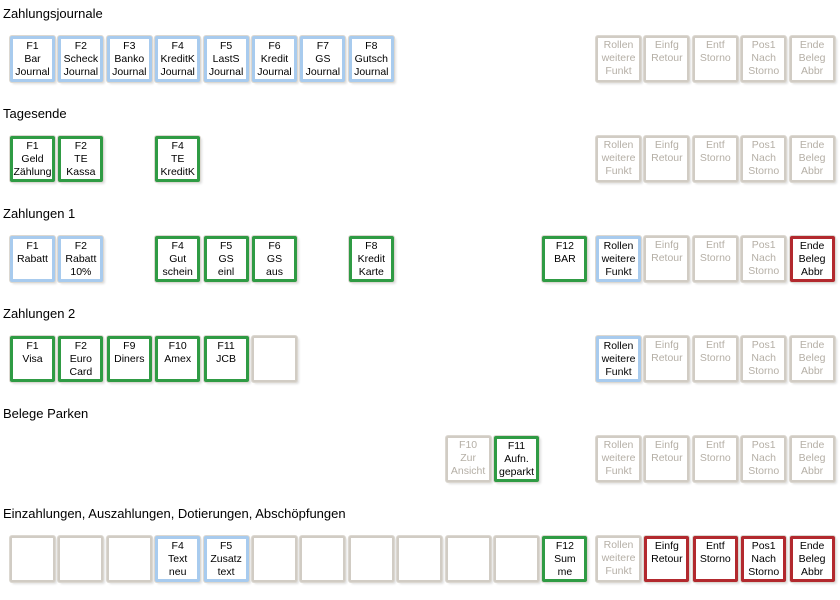 Image resolution: width=840 pixels, height=600 pixels. Describe the element at coordinates (32, 259) in the screenshot. I see `key-f1-rabatt: F1 Rabatt` at that location.